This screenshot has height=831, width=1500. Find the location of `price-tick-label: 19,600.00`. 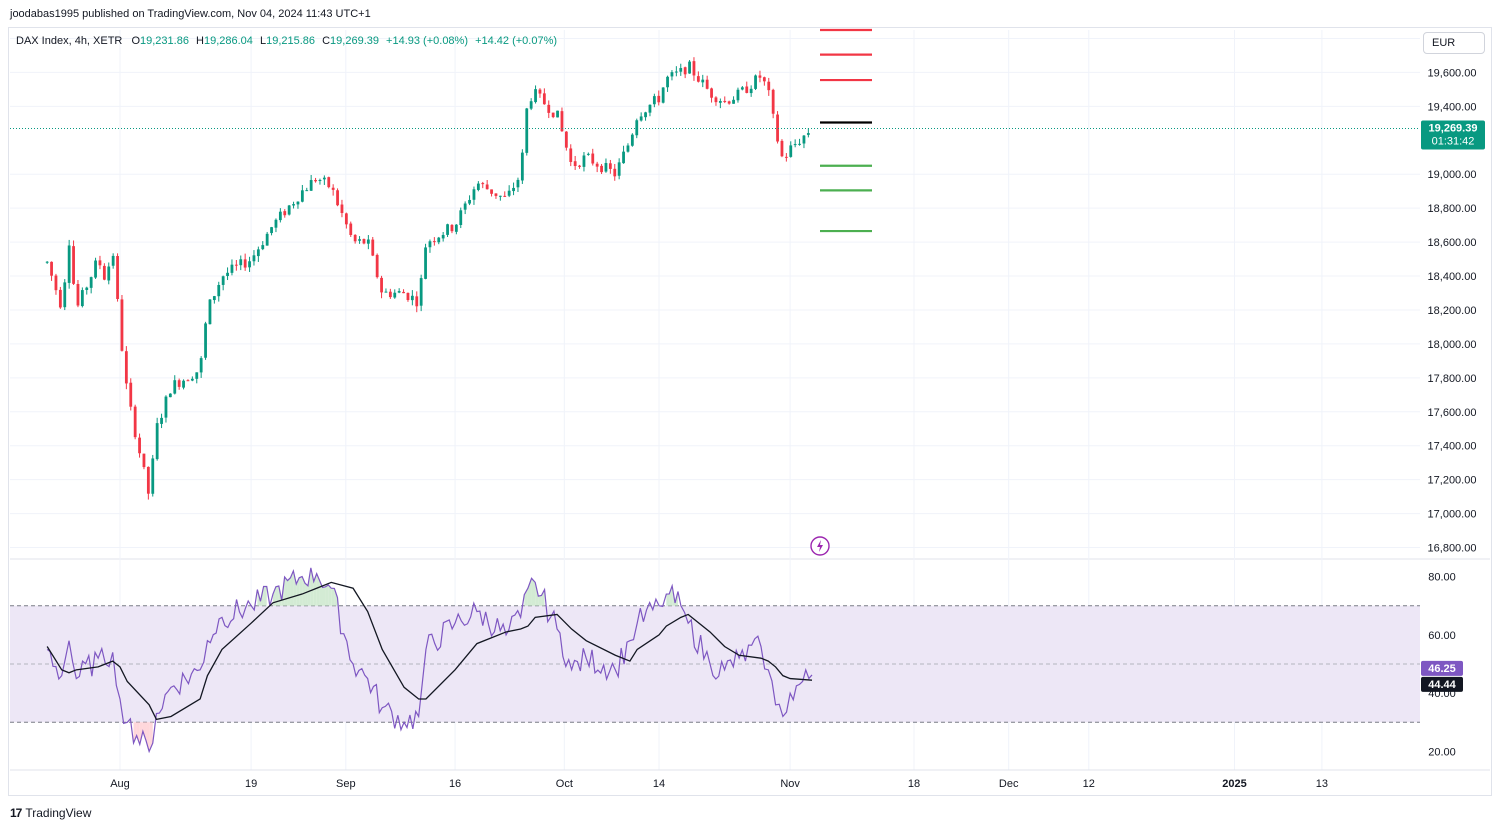

price-tick-label: 19,600.00 is located at coordinates (1452, 73).